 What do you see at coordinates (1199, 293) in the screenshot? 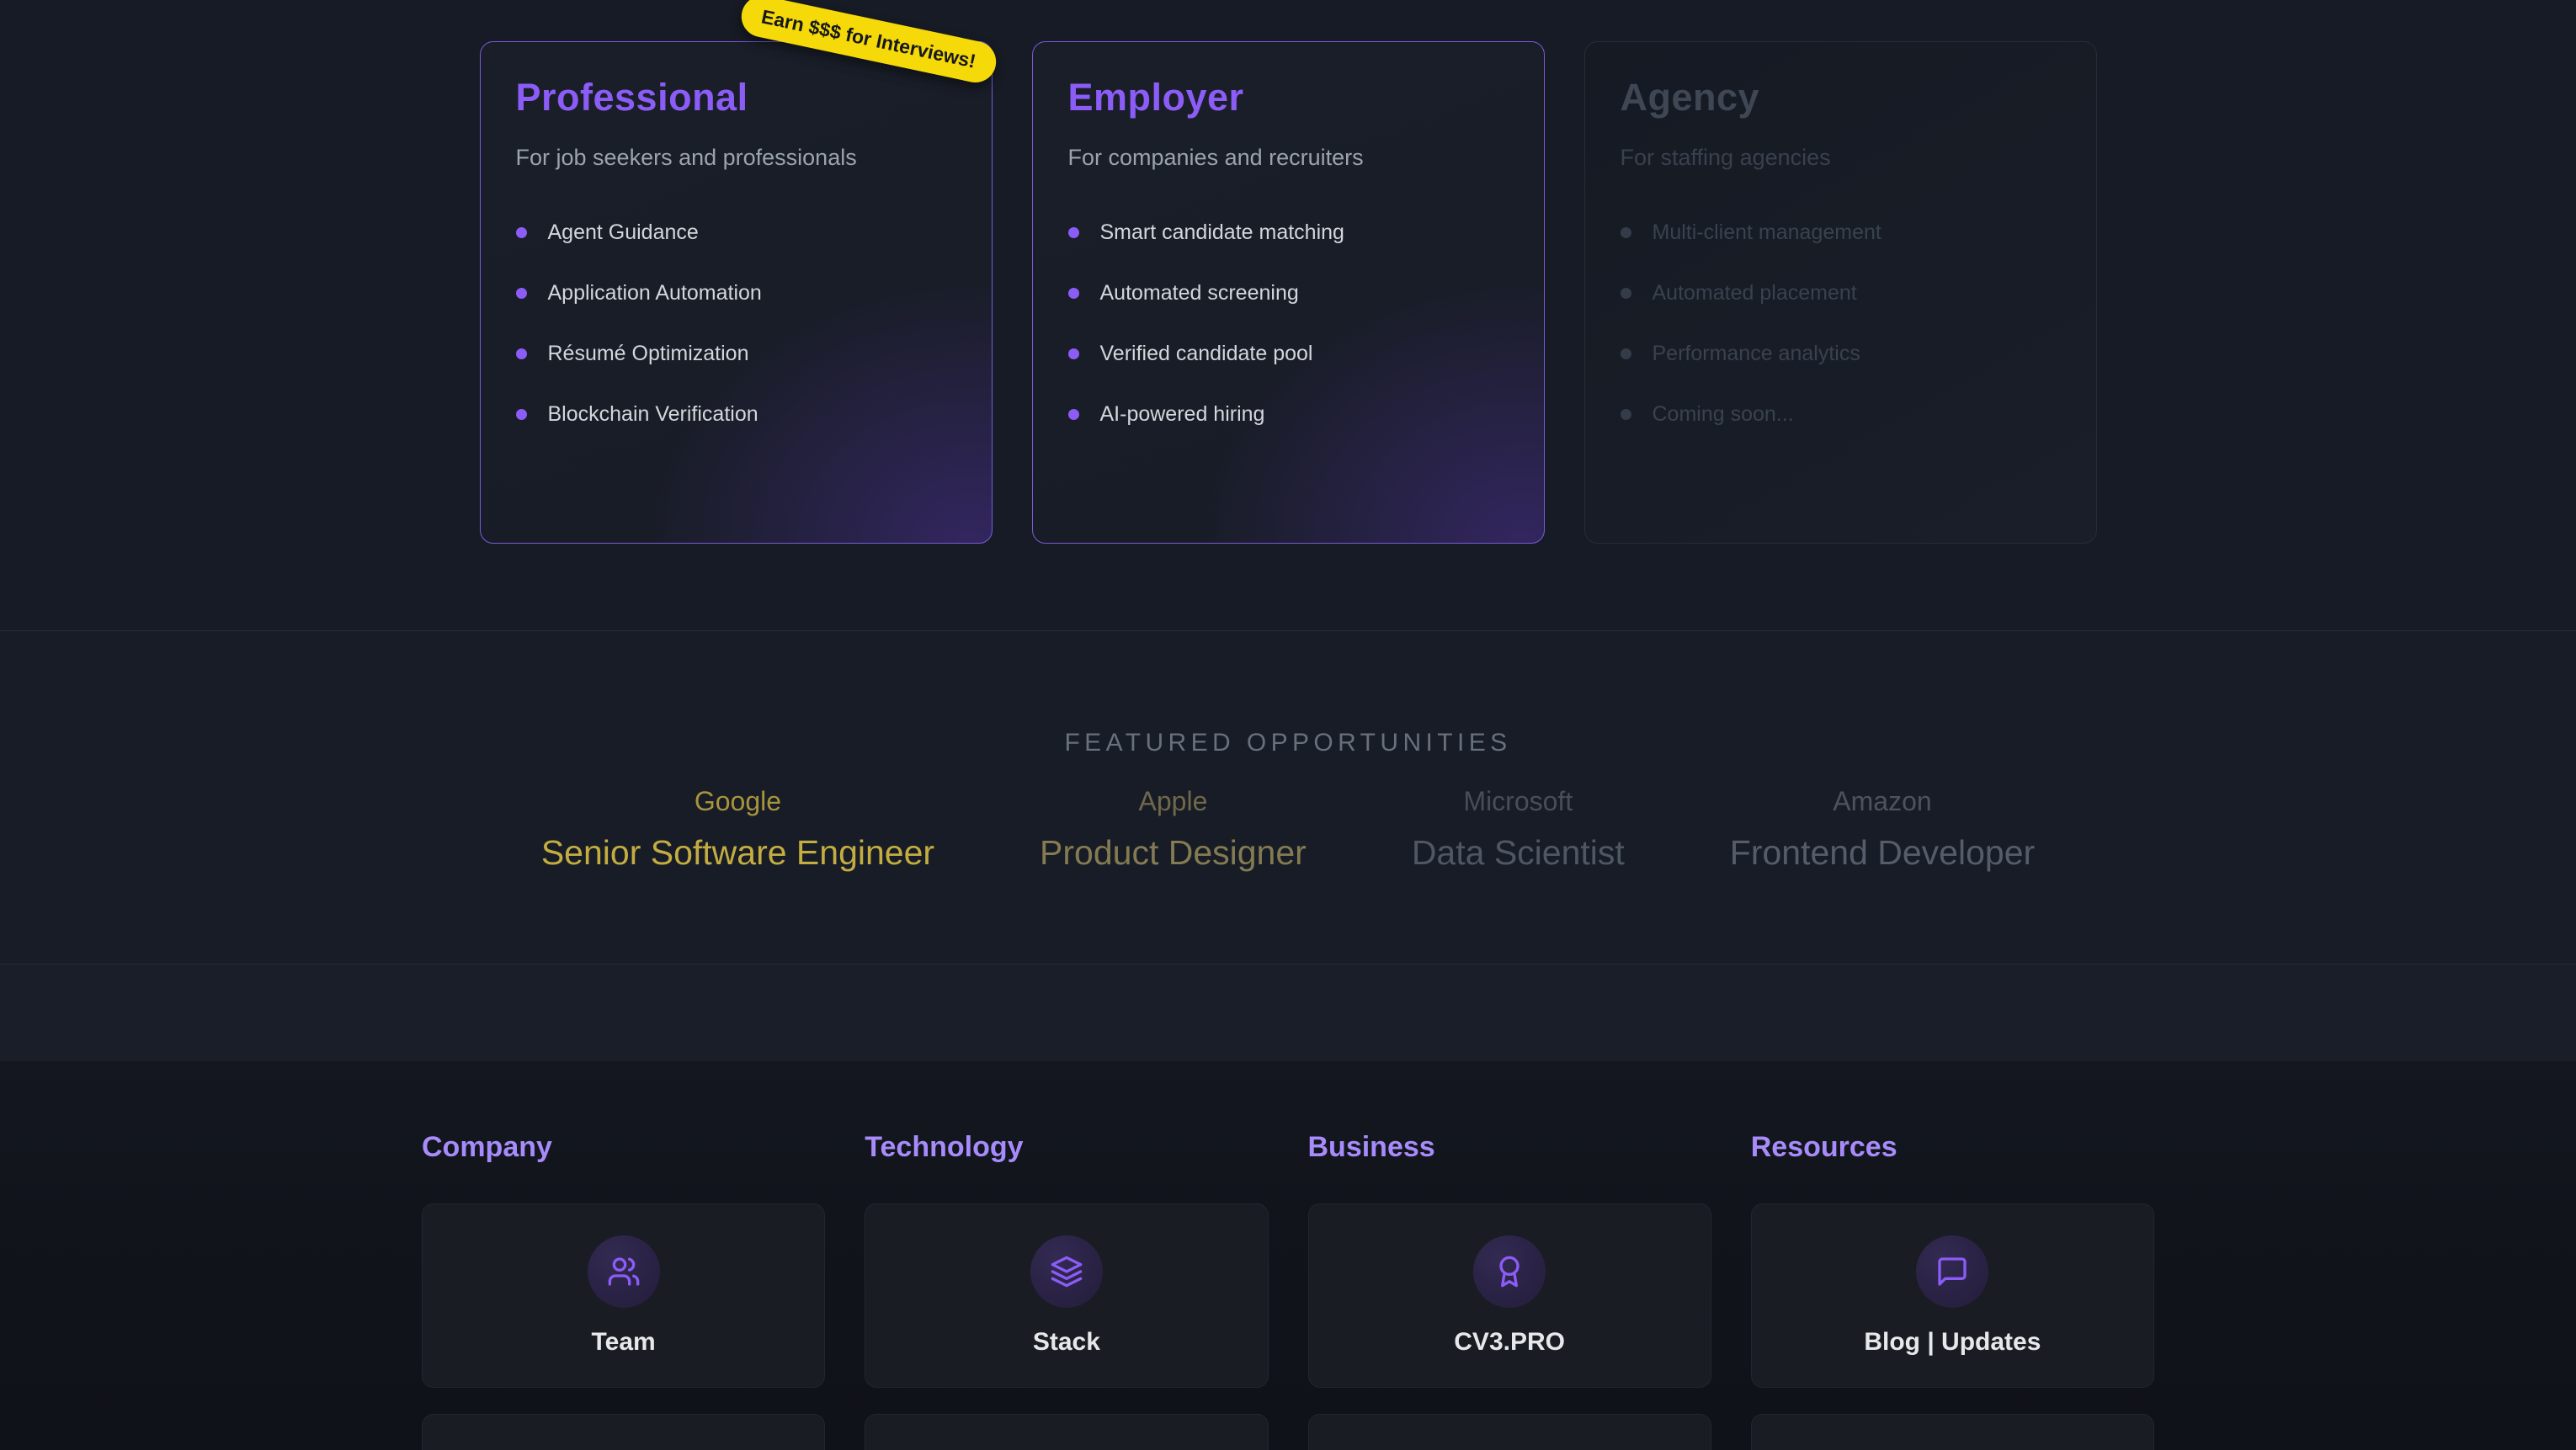
I see `plan-feature-label: Automated screening` at bounding box center [1199, 293].